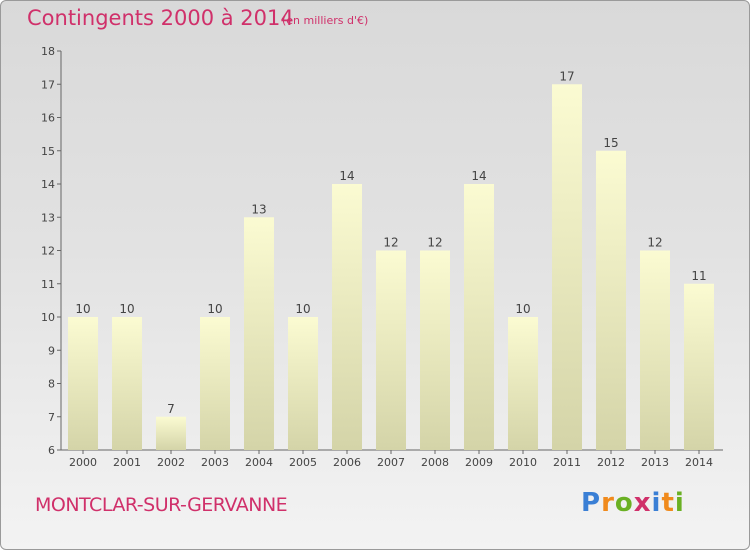 This screenshot has width=750, height=550. What do you see at coordinates (51, 450) in the screenshot?
I see `y-tick-label: 6` at bounding box center [51, 450].